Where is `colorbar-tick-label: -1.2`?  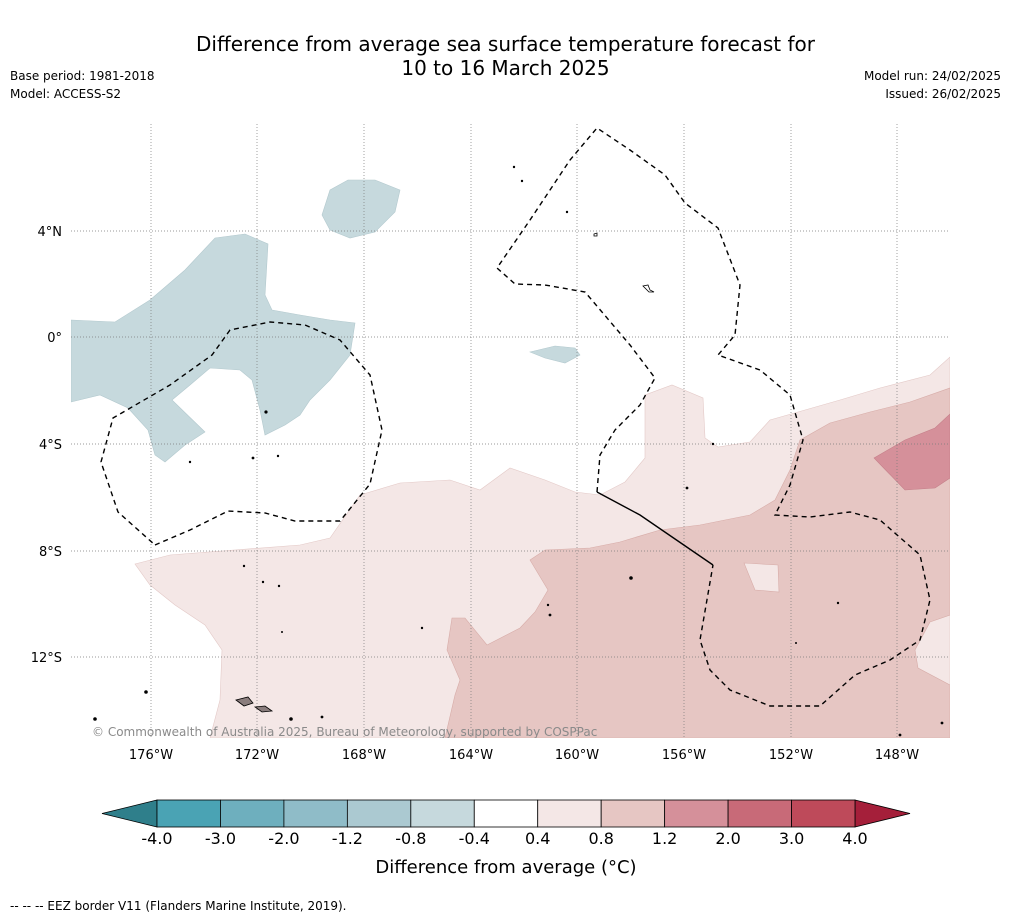 colorbar-tick-label: -1.2 is located at coordinates (347, 838).